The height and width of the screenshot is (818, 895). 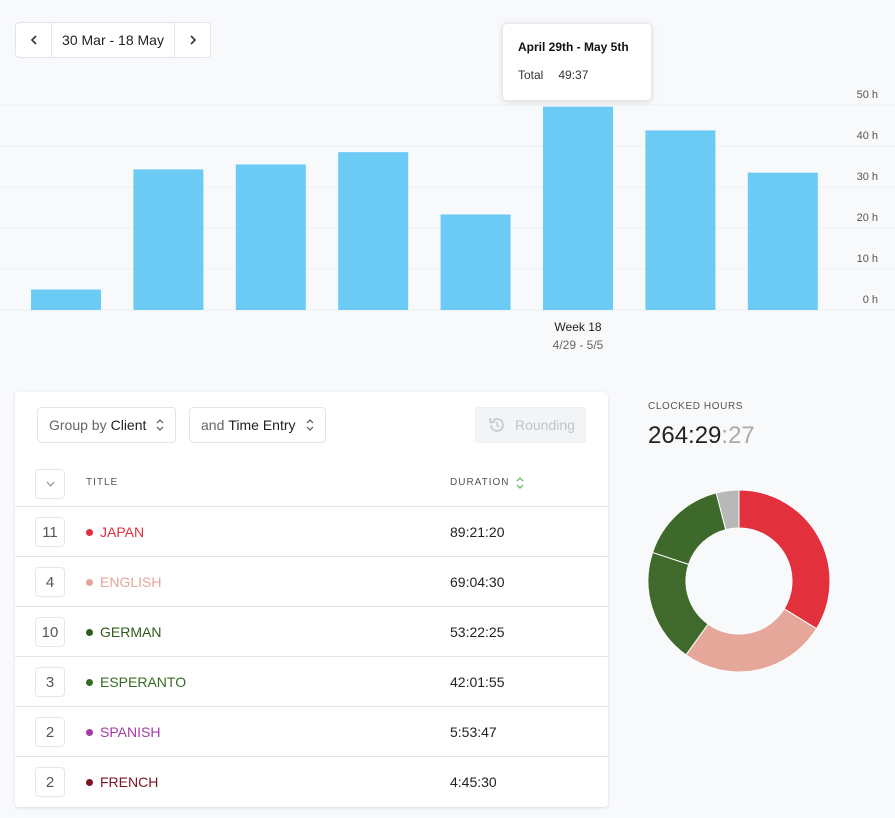 I want to click on tooltip-total-row: Total 49:37, so click(x=577, y=75).